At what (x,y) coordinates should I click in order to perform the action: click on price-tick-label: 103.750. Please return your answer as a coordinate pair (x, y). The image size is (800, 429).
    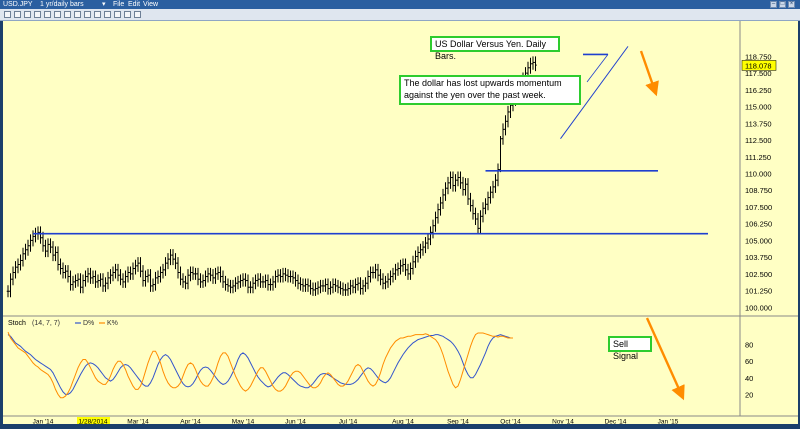
    Looking at the image, I should click on (758, 257).